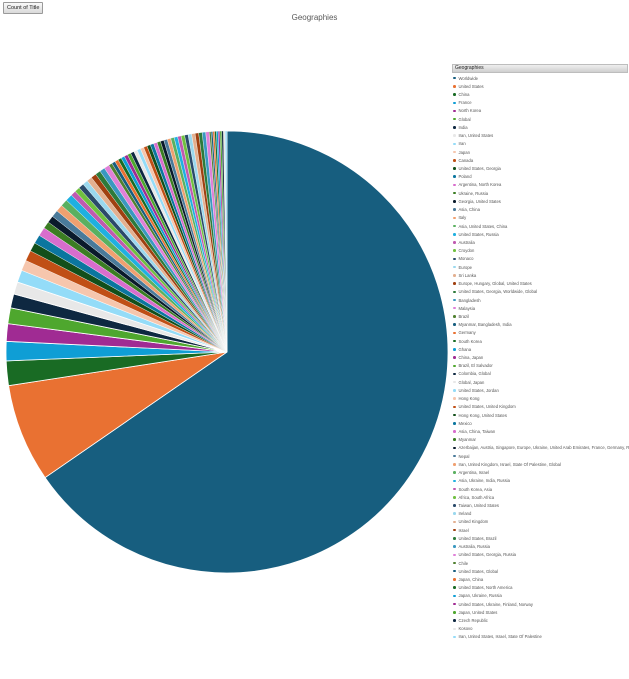  I want to click on legend-item: Europe, Hungary, Global, United States, so click(540, 283).